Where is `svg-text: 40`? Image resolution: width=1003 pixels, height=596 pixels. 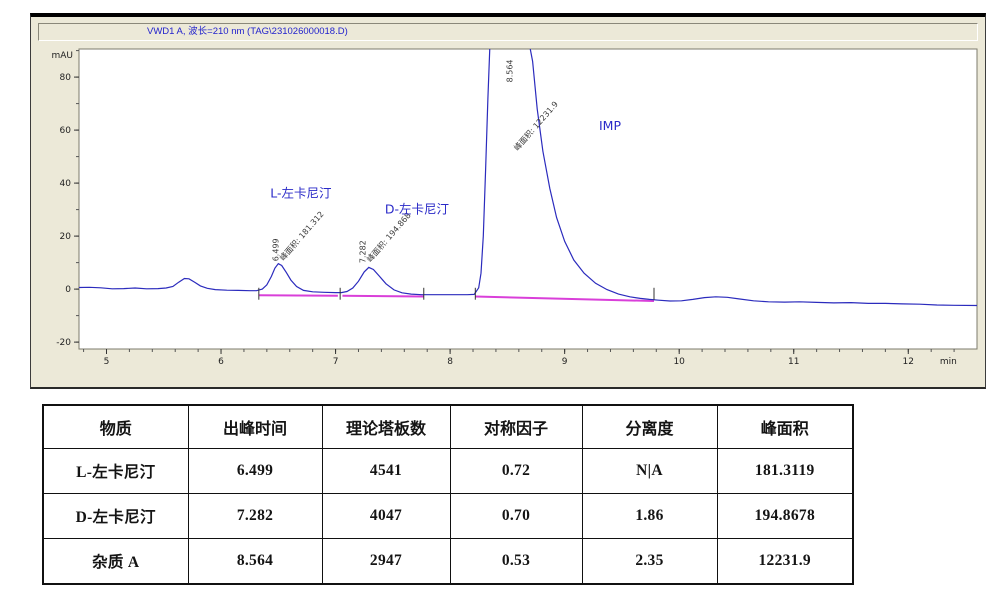
svg-text: 40 is located at coordinates (66, 184).